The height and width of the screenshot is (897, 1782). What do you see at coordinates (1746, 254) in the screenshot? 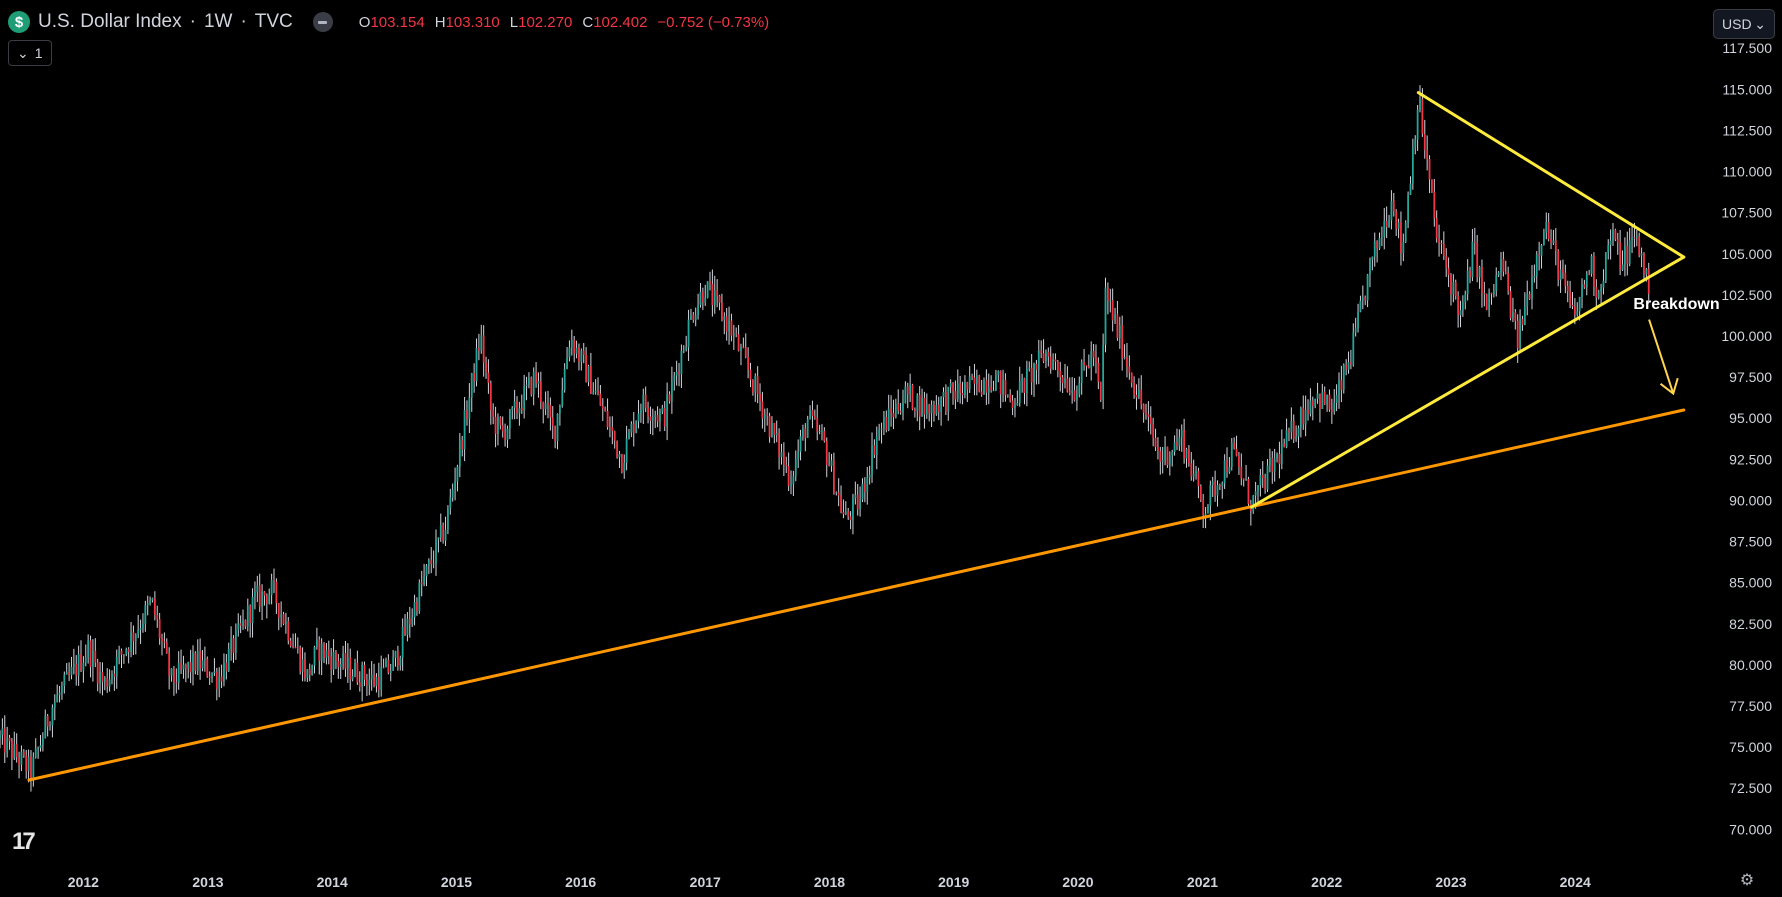
I see `y-tick-label: 105.000` at bounding box center [1746, 254].